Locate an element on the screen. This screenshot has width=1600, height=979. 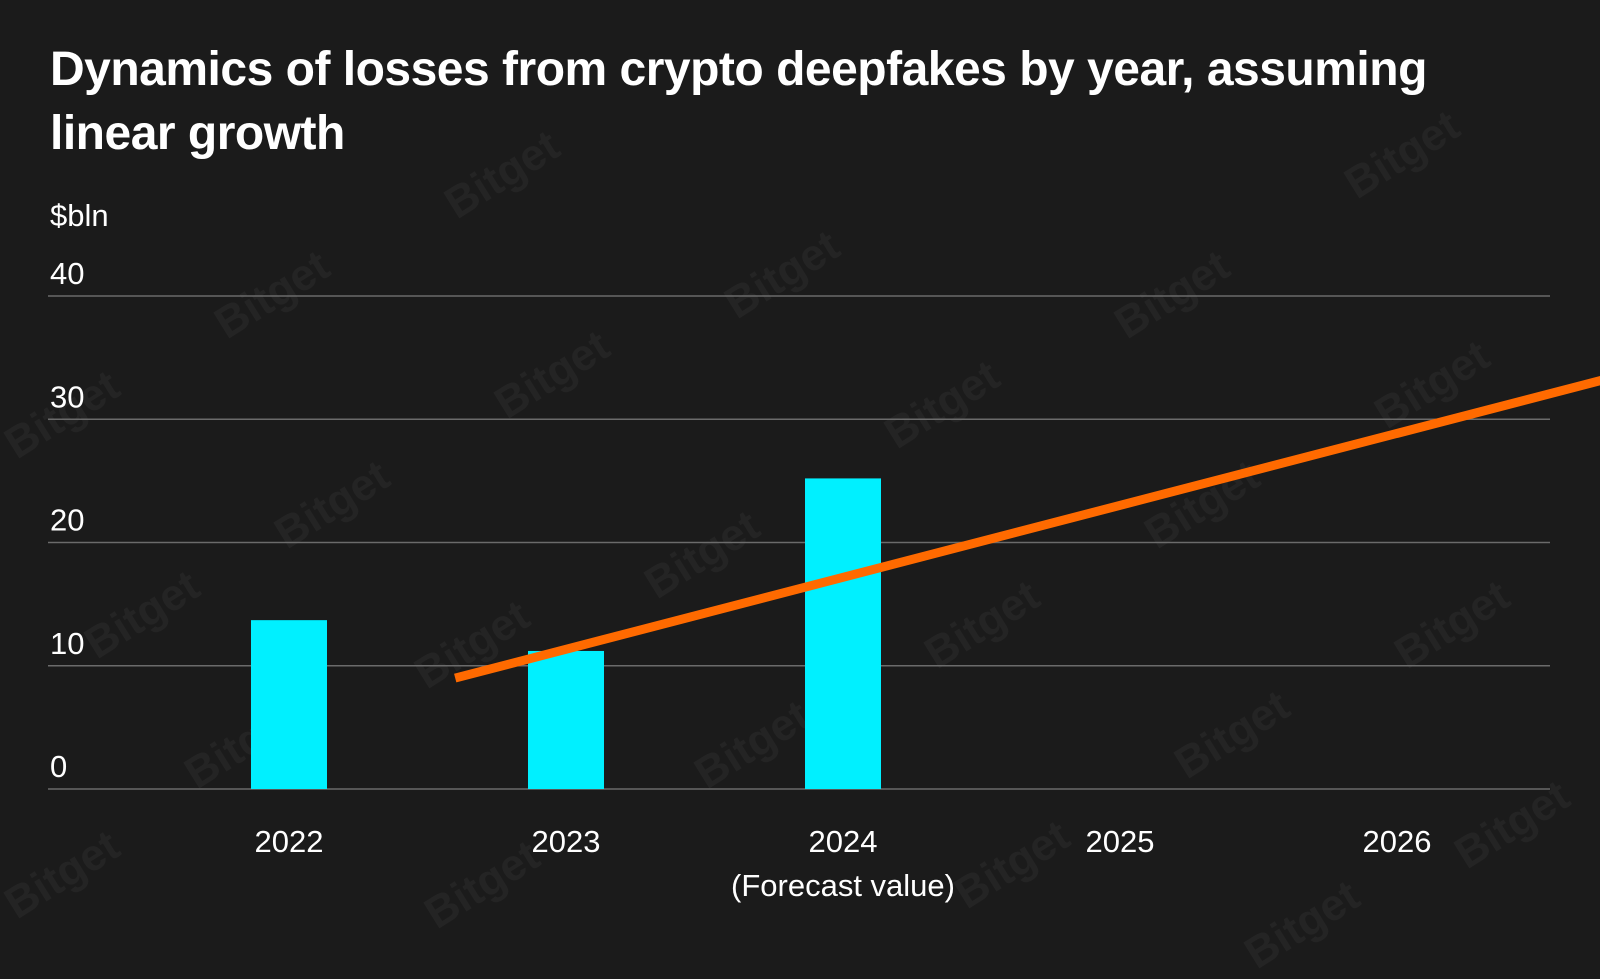
x-axis-ticks: 2022 2023 2024 2025 2026 (Forecast value) is located at coordinates (843, 863).